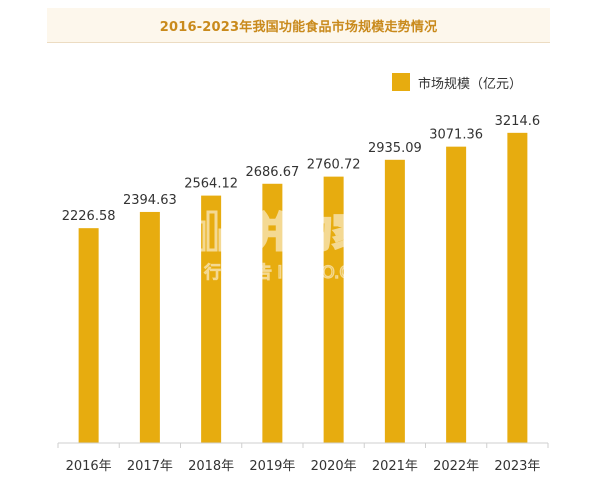 This screenshot has height=490, width=603. What do you see at coordinates (272, 313) in the screenshot?
I see `bar-2019年` at bounding box center [272, 313].